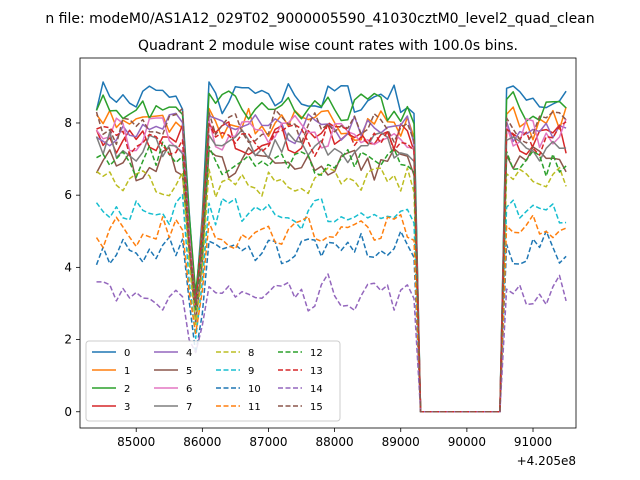  I want to click on legend-label: 12, so click(316, 353).